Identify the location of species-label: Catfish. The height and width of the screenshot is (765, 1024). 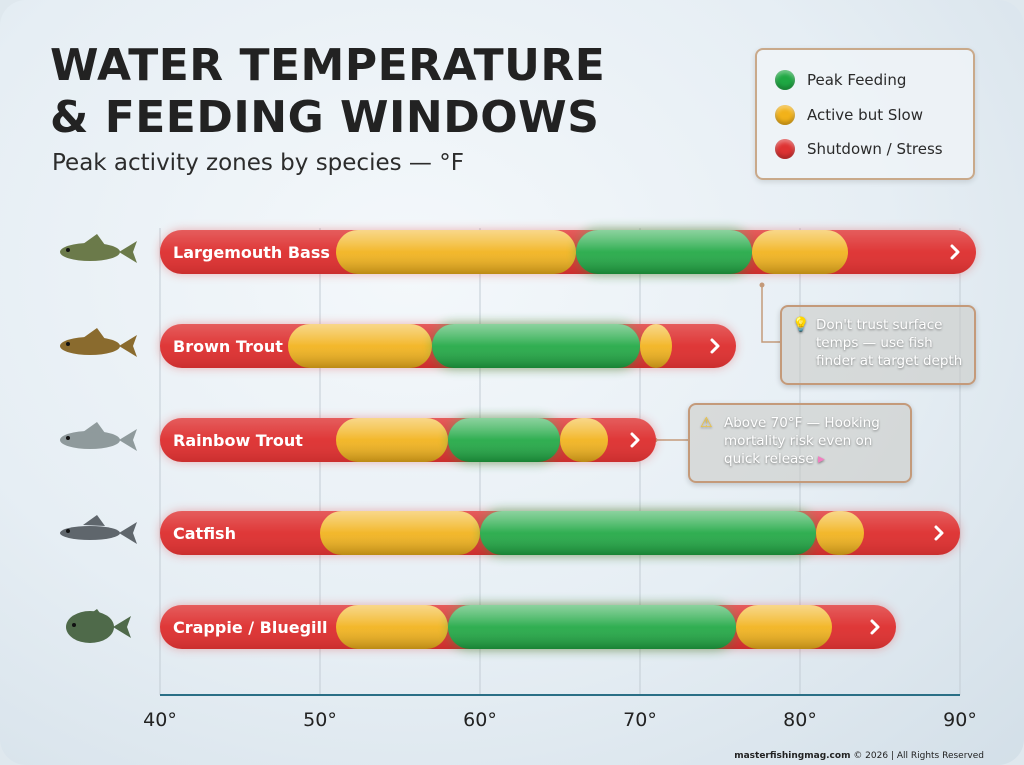
(204, 533).